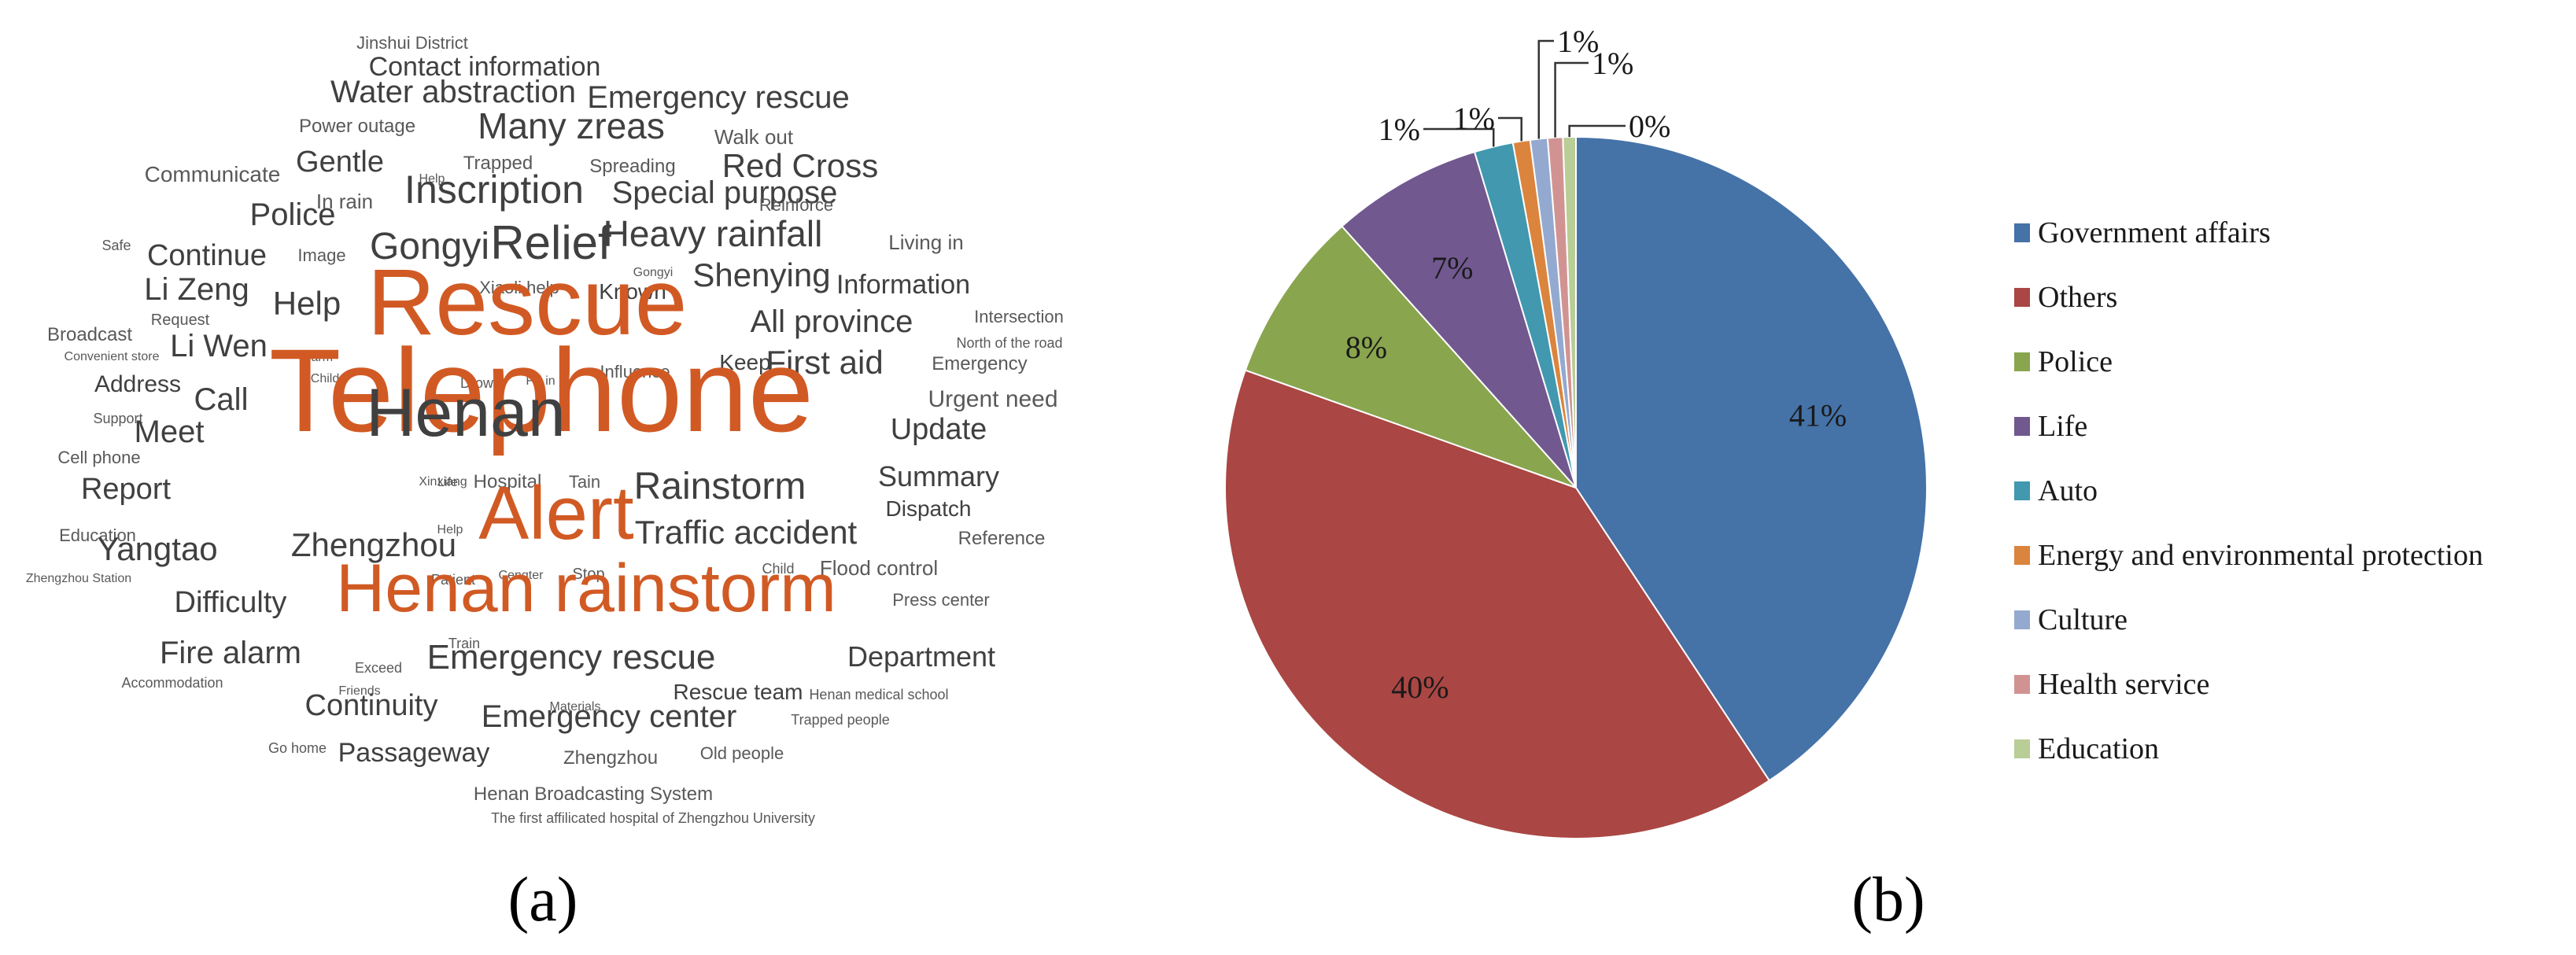 This screenshot has height=955, width=2576. I want to click on word-cloud-word: Dispatch, so click(929, 508).